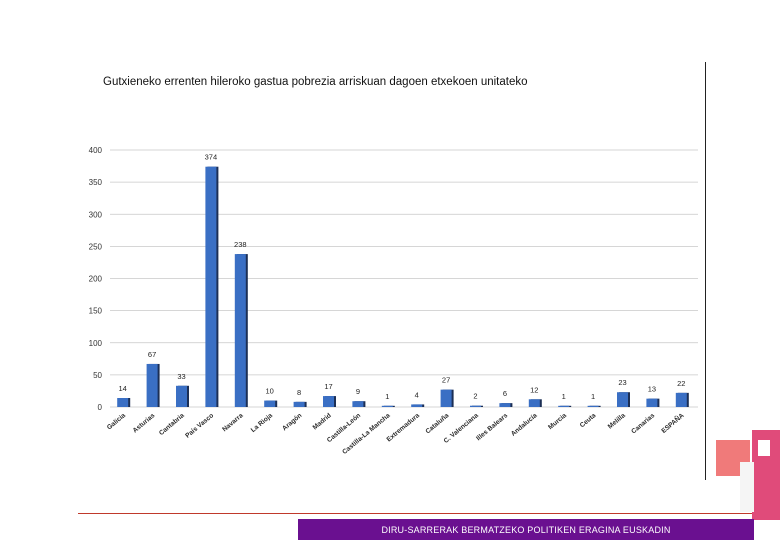 Image resolution: width=780 pixels, height=540 pixels. What do you see at coordinates (322, 421) in the screenshot?
I see `x-tick-label: Madrid` at bounding box center [322, 421].